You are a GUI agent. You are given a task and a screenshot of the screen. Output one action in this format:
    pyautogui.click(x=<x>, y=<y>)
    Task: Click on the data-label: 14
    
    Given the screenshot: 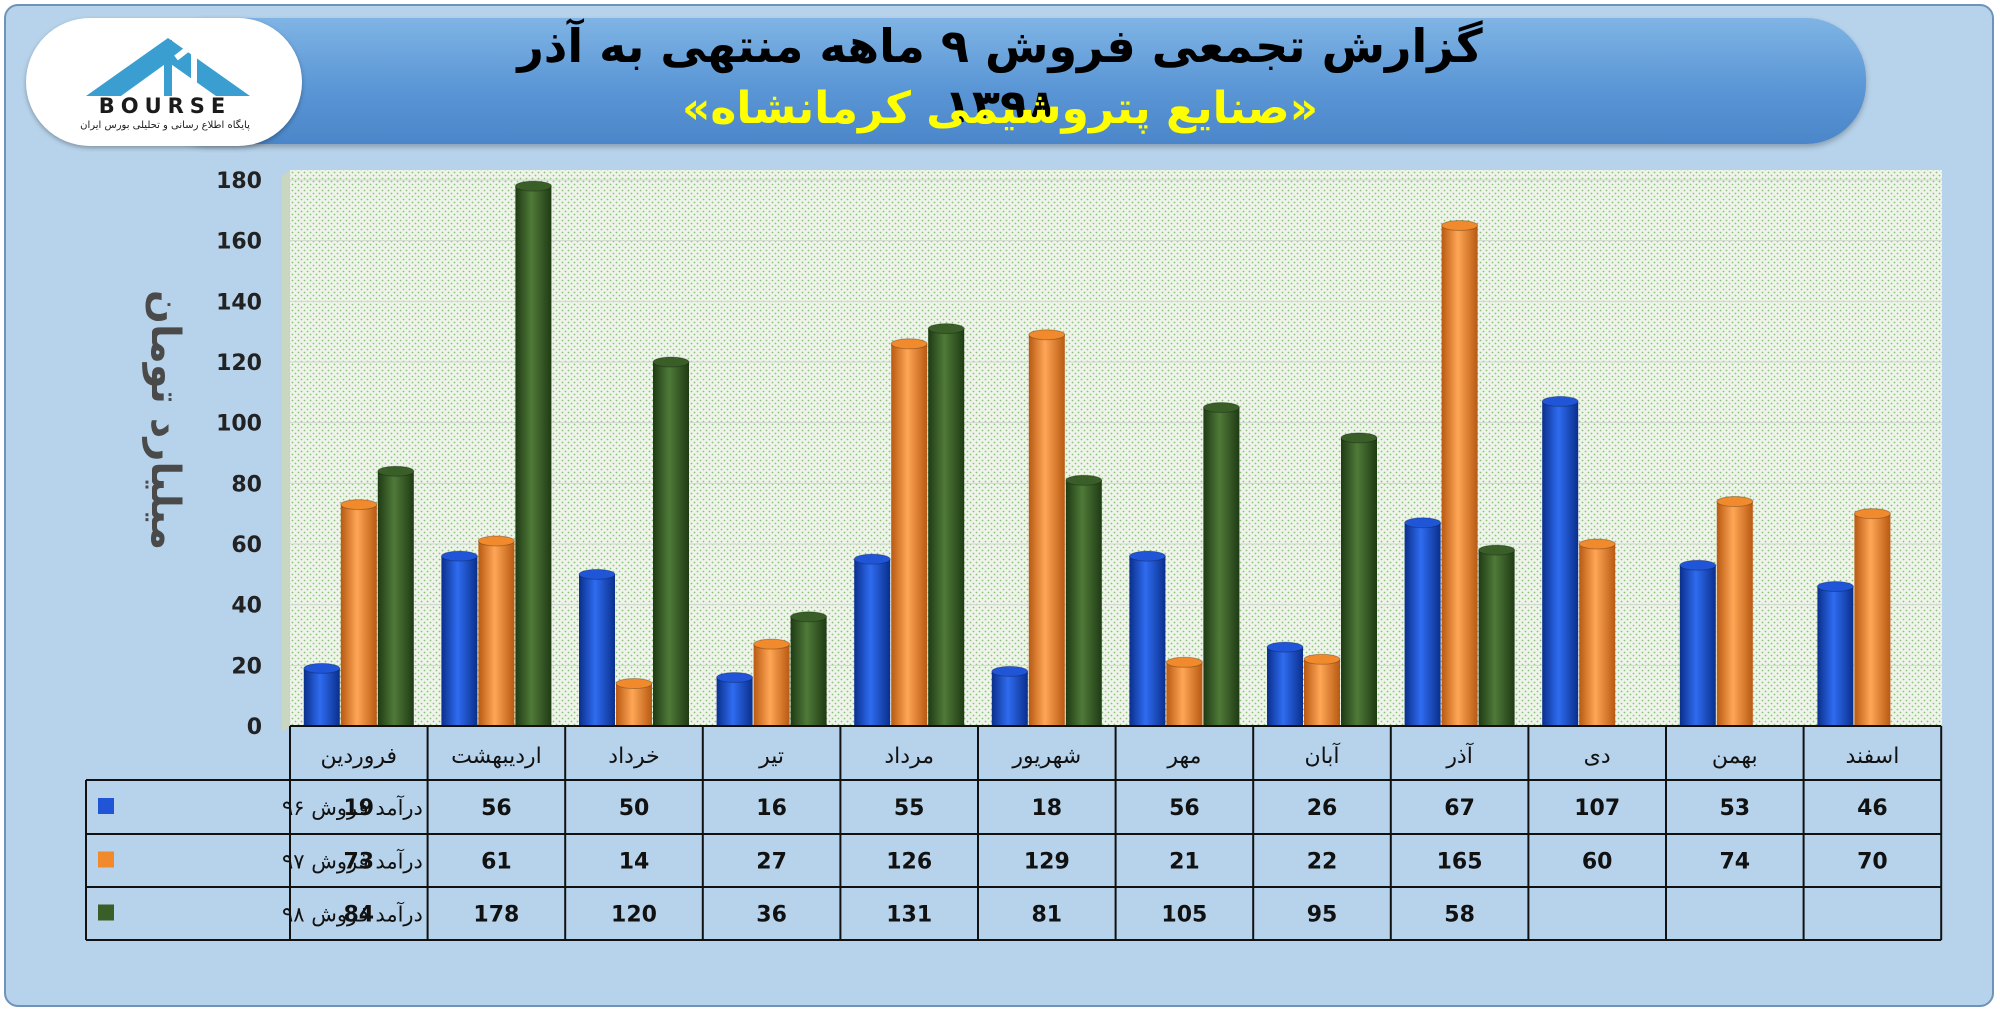 What is the action you would take?
    pyautogui.click(x=634, y=862)
    